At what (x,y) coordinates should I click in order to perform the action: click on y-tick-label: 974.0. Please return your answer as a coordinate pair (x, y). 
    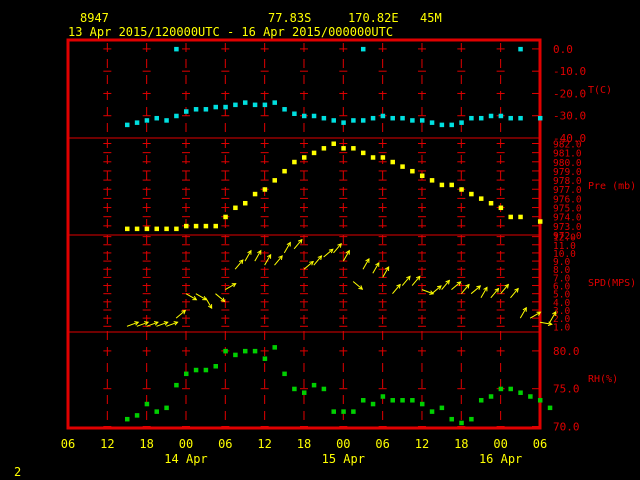
    Looking at the image, I should click on (567, 218).